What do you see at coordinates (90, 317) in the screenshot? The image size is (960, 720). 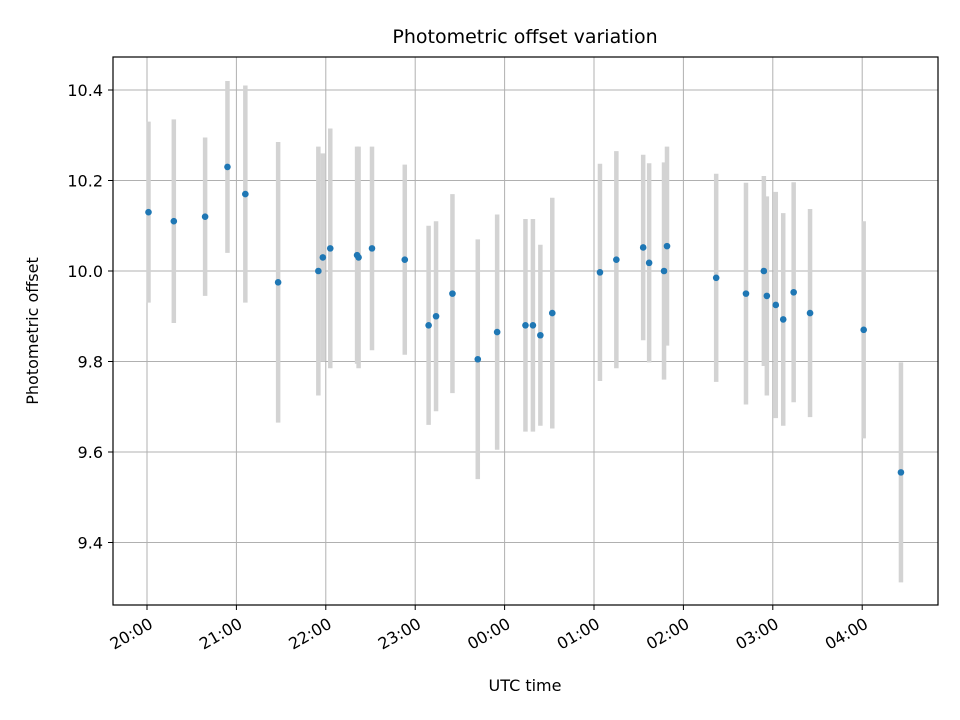 I see `y-axis-ticks: 9.4 9.6 9.8 10.0 10.2 10.4` at bounding box center [90, 317].